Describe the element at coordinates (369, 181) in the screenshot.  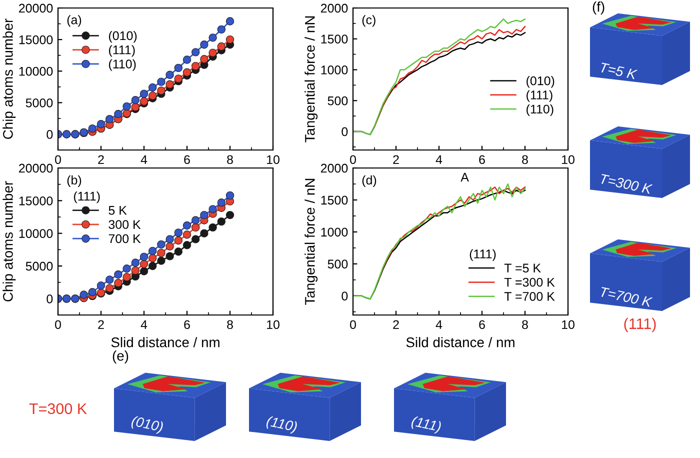
I see `annotation: (d)` at that location.